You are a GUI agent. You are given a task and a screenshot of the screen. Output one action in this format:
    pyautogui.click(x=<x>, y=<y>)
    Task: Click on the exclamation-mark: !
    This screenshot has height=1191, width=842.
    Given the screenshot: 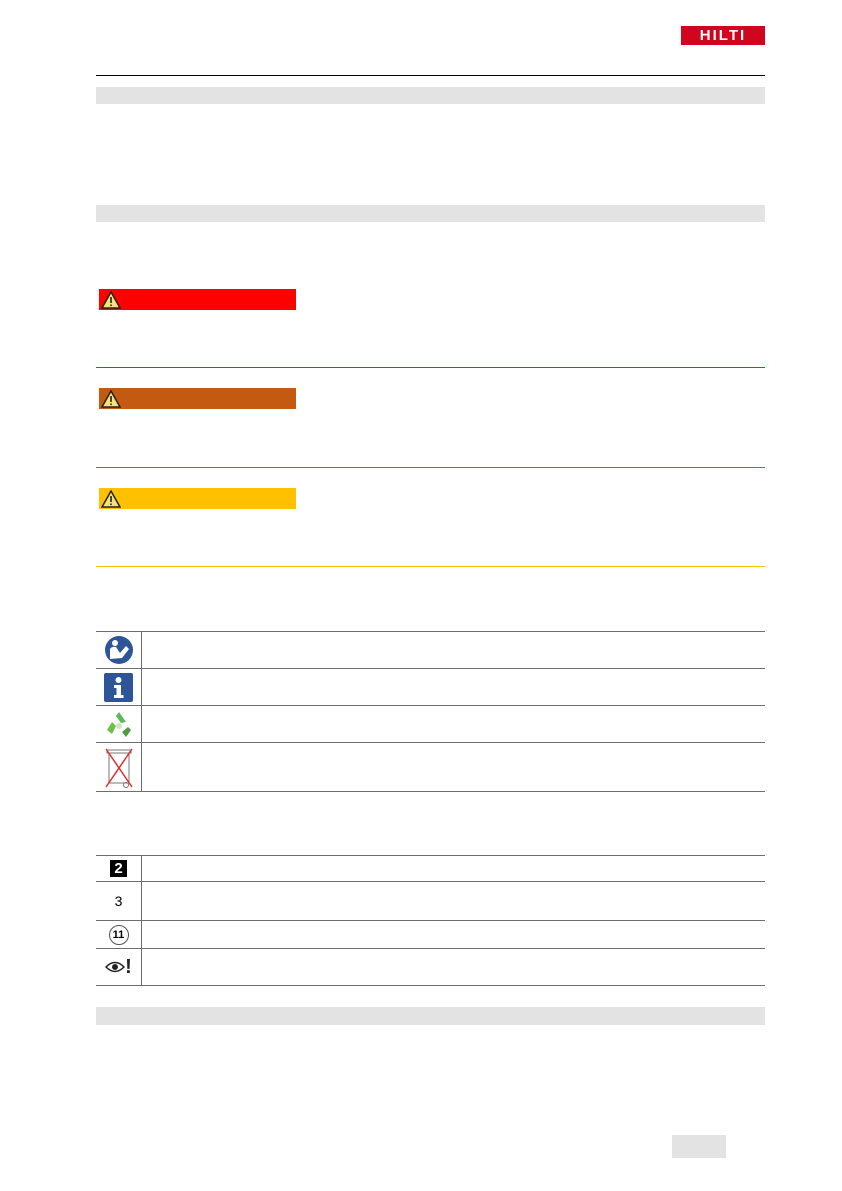 What is the action you would take?
    pyautogui.click(x=128, y=966)
    